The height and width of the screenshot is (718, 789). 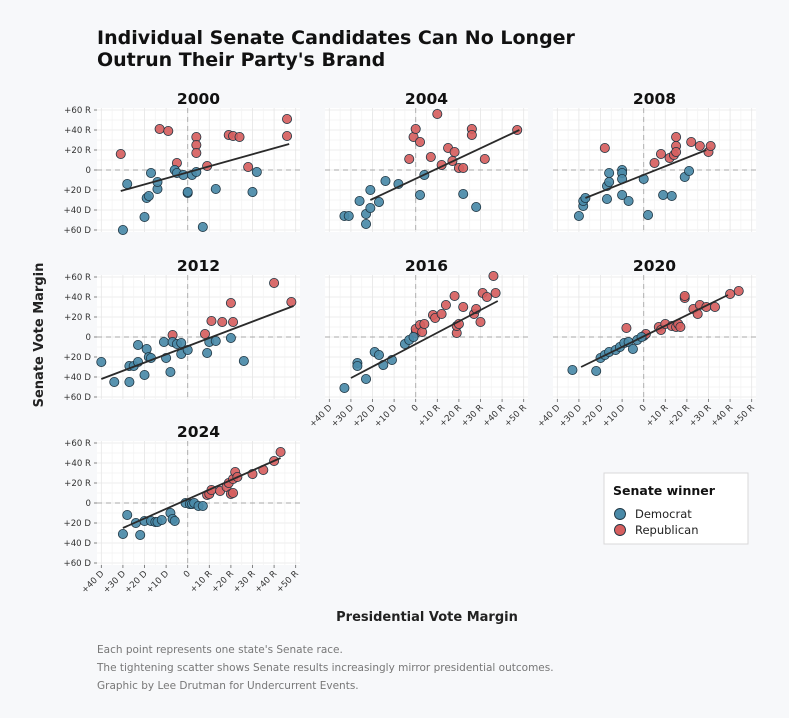 I want to click on chart-title-line-2: Outrun Their Party's Brand, so click(x=241, y=60).